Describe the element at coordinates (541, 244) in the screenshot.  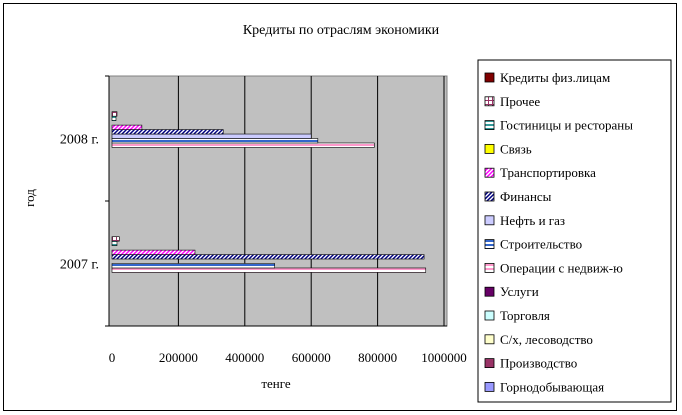
I see `legend-label: Строительство` at that location.